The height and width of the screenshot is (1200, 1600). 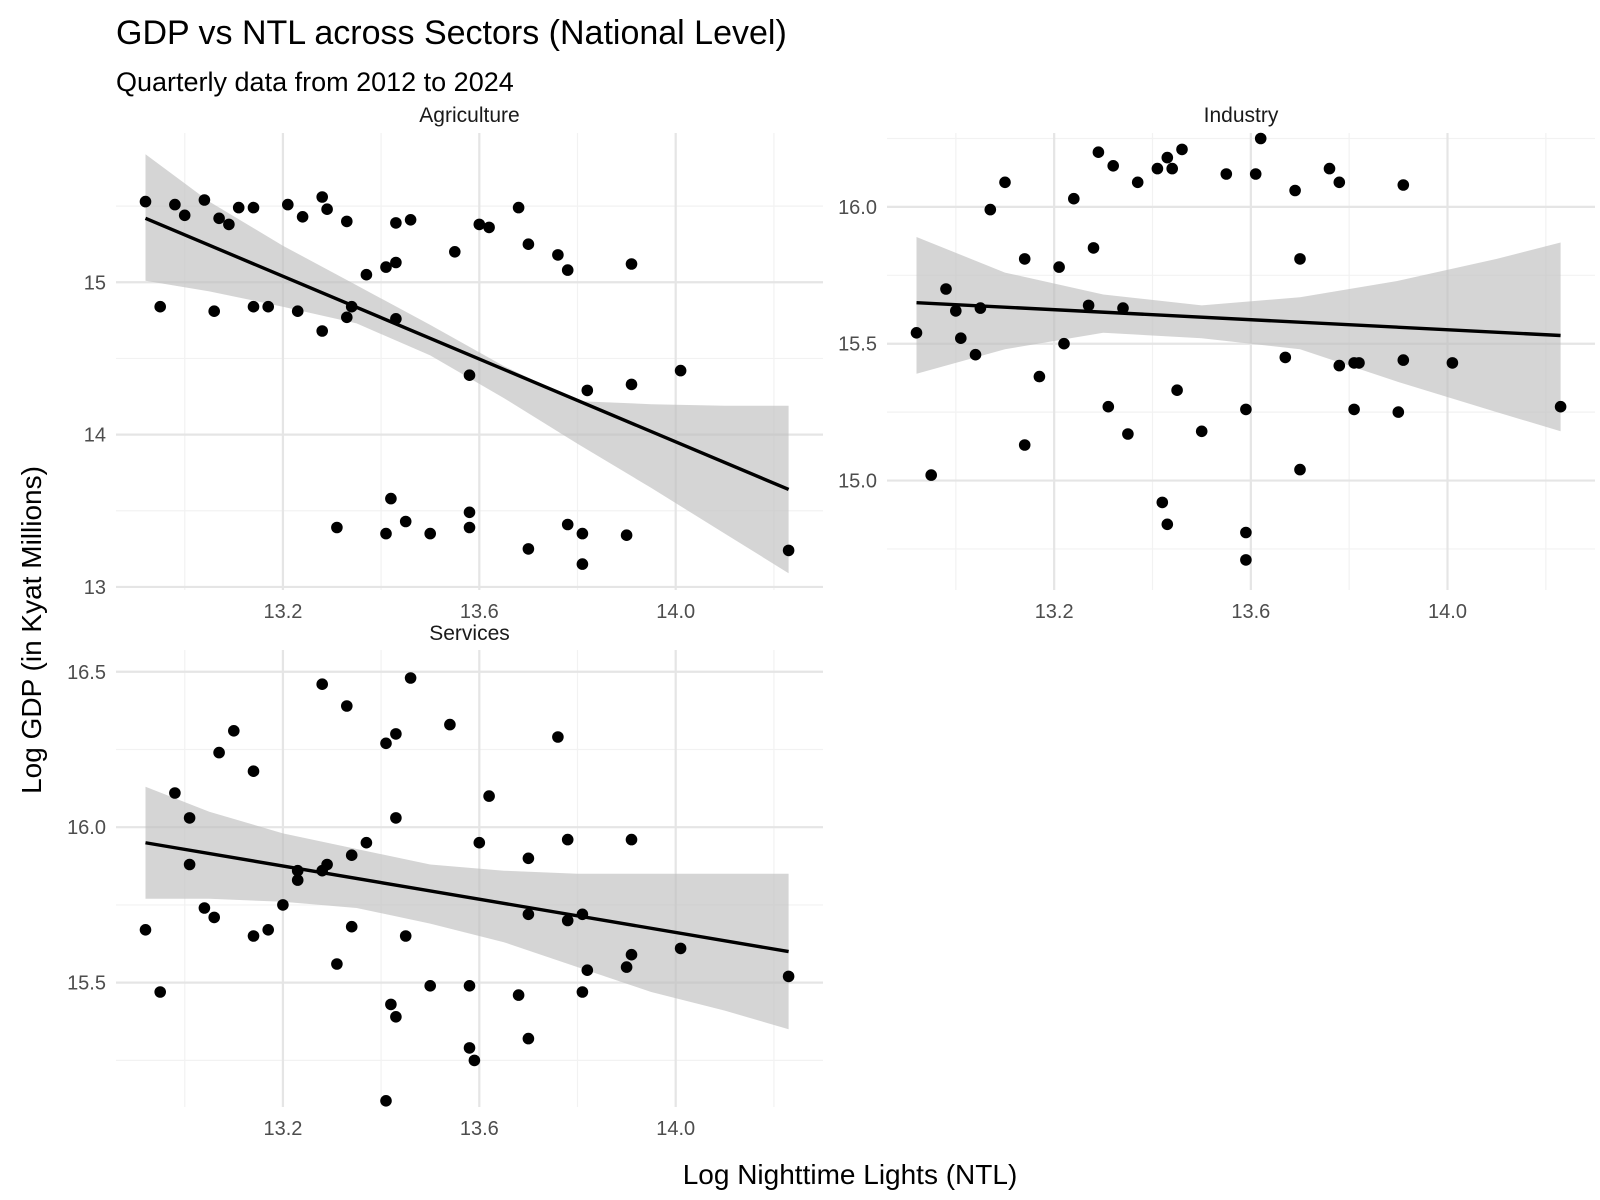 What do you see at coordinates (86, 673) in the screenshot?
I see `y-tick-label: 16.5` at bounding box center [86, 673].